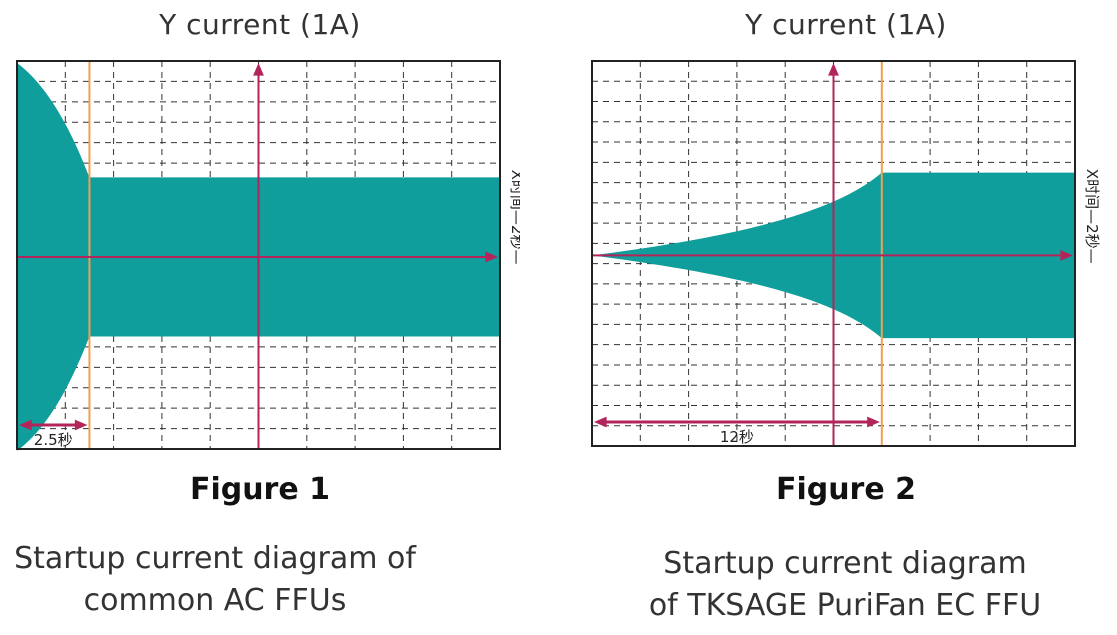 This screenshot has width=1117, height=635. What do you see at coordinates (260, 489) in the screenshot?
I see `figure-label: Figure 1` at bounding box center [260, 489].